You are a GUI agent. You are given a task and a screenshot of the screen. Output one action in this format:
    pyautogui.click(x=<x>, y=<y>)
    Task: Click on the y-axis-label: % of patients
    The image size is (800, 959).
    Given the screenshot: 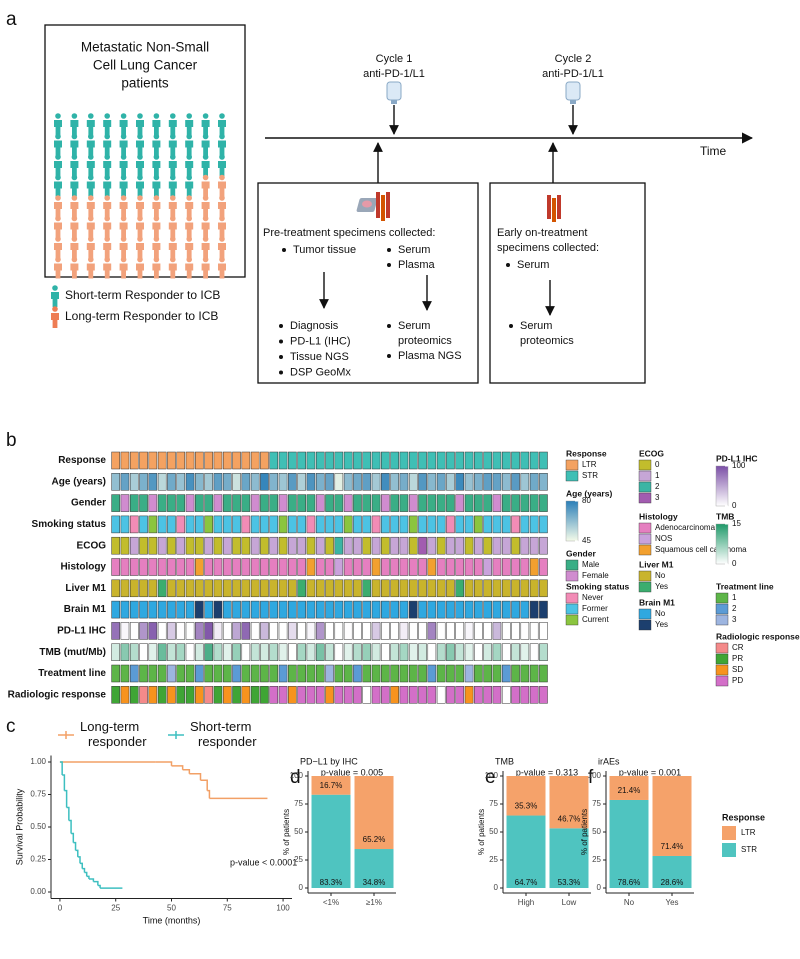 What is the action you would take?
    pyautogui.click(x=584, y=832)
    